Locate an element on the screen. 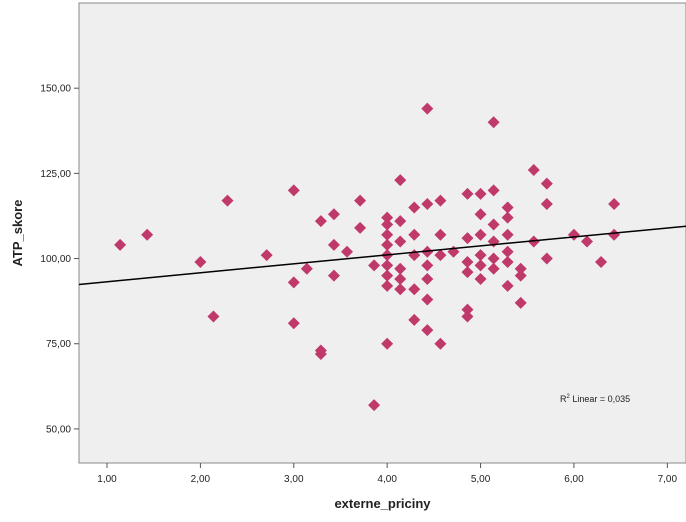  r-squared-annotation: R2 Linear = 0,035 is located at coordinates (595, 399).